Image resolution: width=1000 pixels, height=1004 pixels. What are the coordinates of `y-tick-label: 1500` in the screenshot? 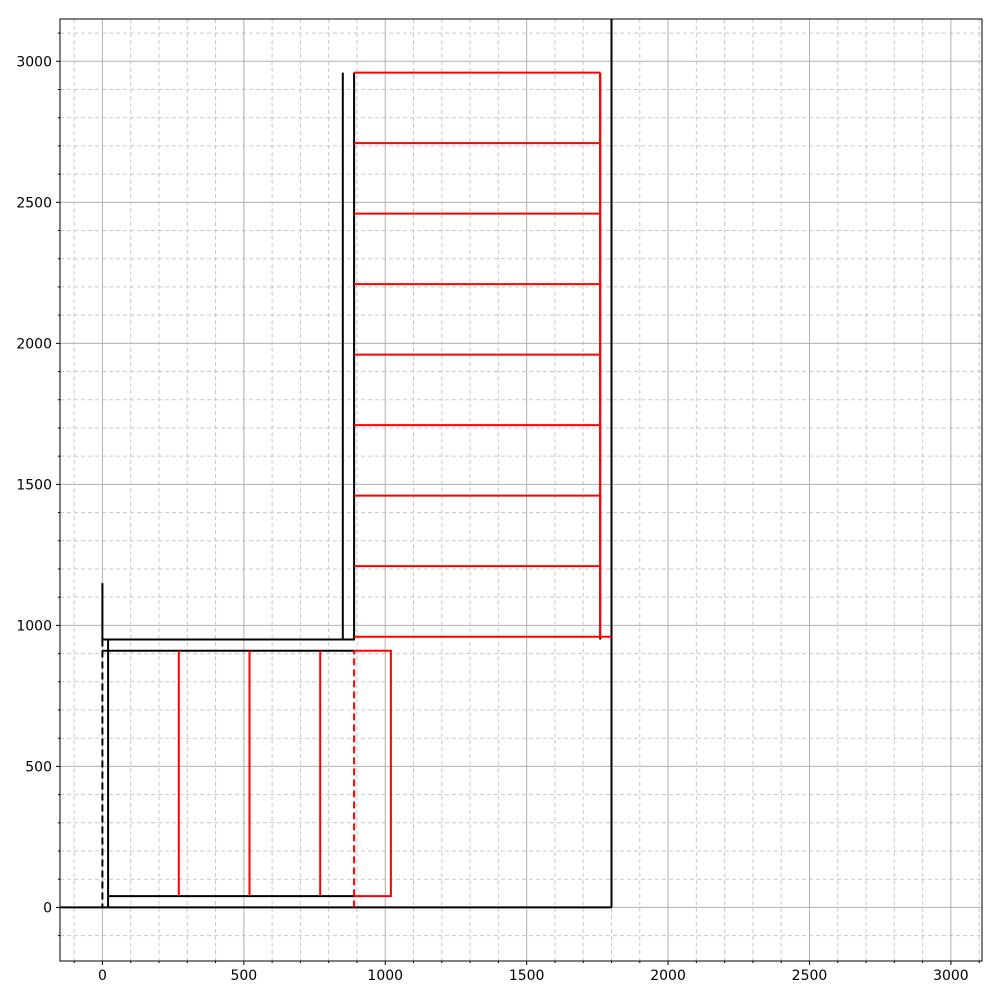 It's located at (34, 485).